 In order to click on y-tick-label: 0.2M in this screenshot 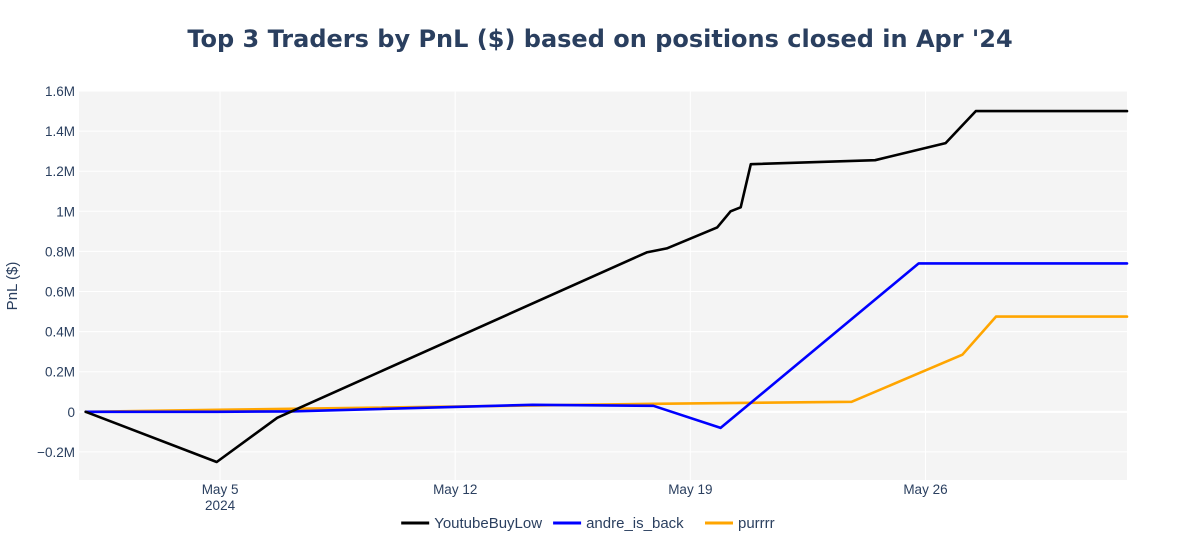, I will do `click(60, 372)`.